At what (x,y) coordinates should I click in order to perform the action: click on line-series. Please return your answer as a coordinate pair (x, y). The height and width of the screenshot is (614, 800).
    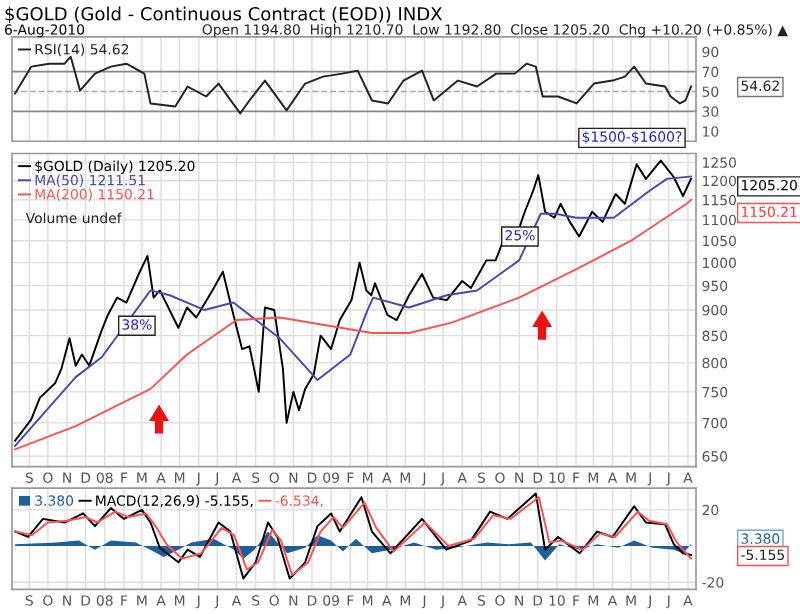
    Looking at the image, I should click on (353, 85).